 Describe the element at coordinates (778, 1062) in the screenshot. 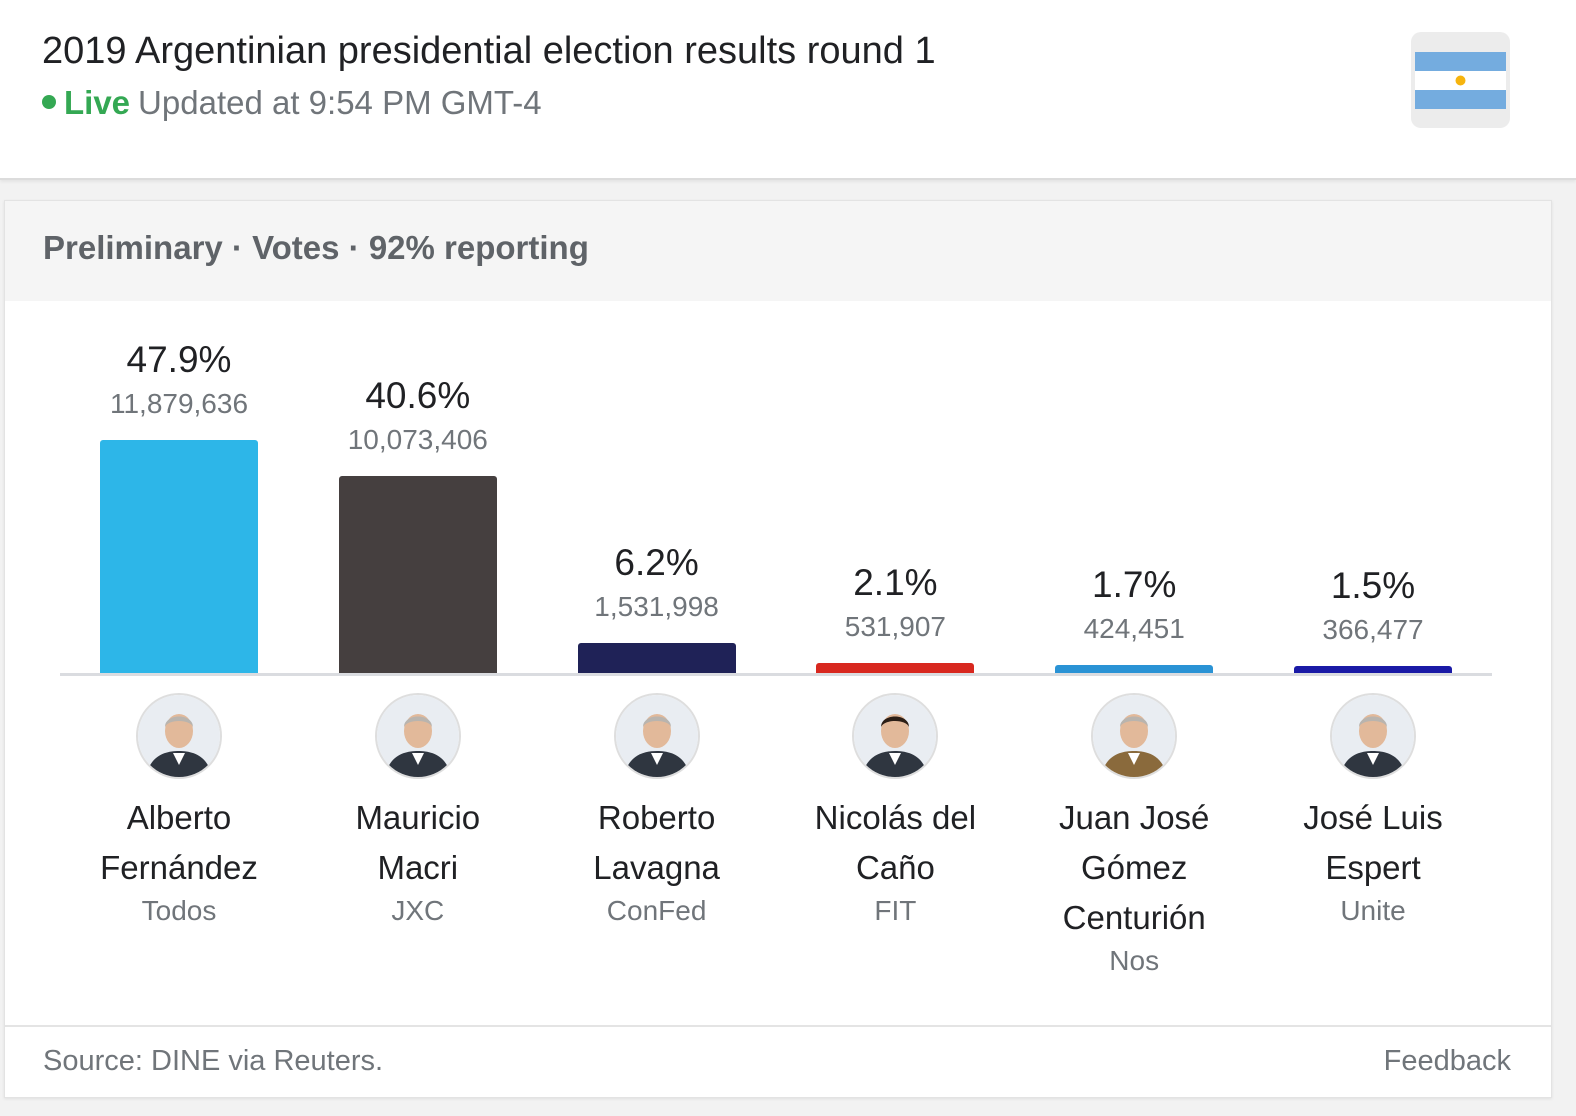

I see `card-footer: Source: DINE via Reuters. Feedback` at that location.